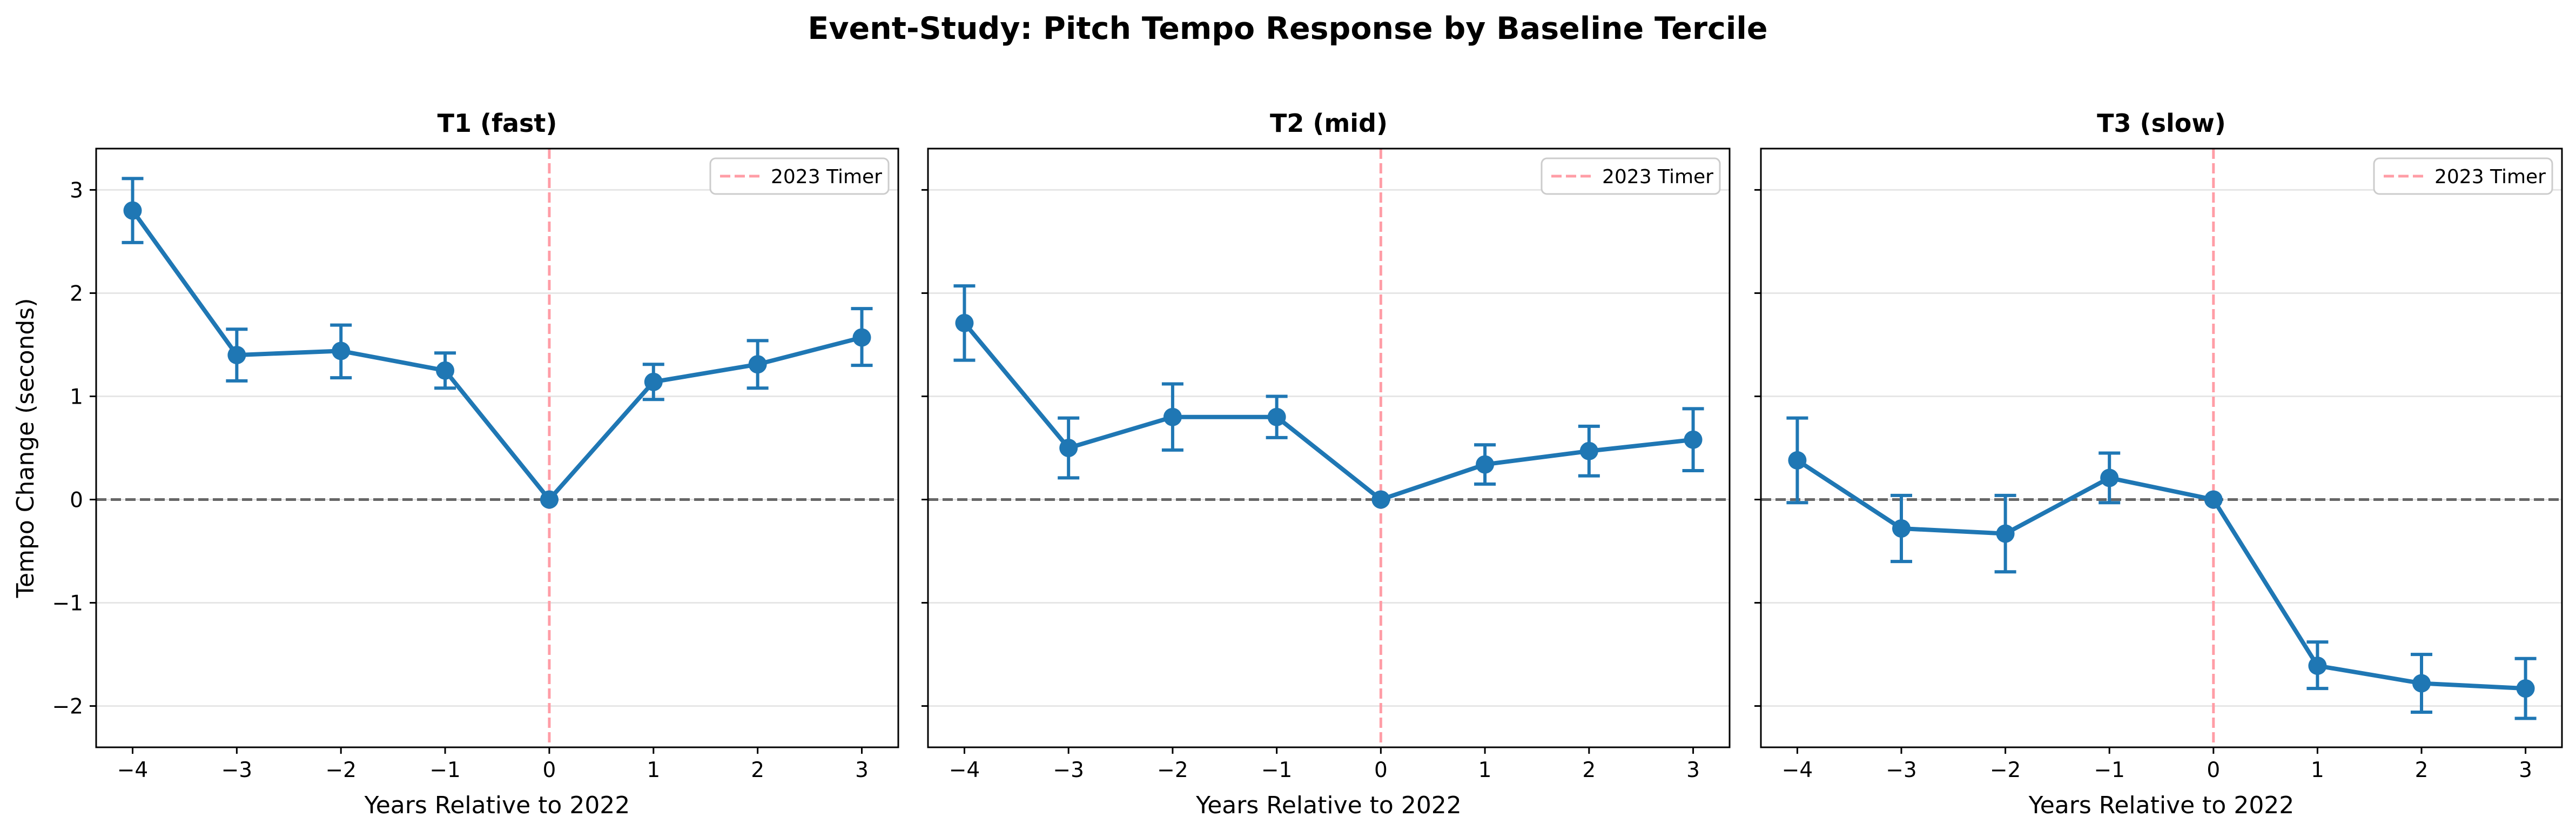 This screenshot has height=837, width=2576. Describe the element at coordinates (76, 501) in the screenshot. I see `y-tick-label: 0` at that location.